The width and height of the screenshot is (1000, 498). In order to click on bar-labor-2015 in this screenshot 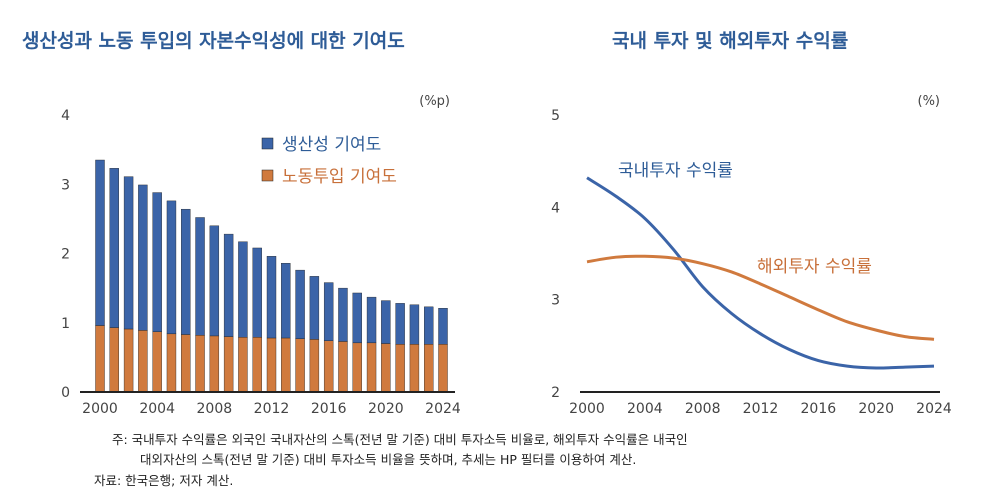, I will do `click(314, 366)`.